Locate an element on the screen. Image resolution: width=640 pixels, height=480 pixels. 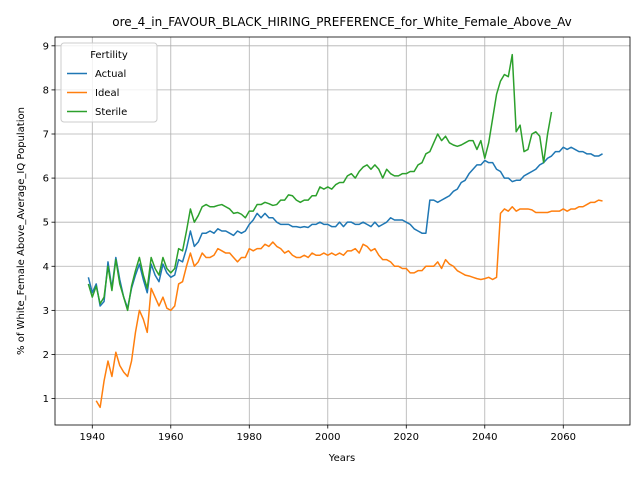
legend-box is located at coordinates (109, 82).